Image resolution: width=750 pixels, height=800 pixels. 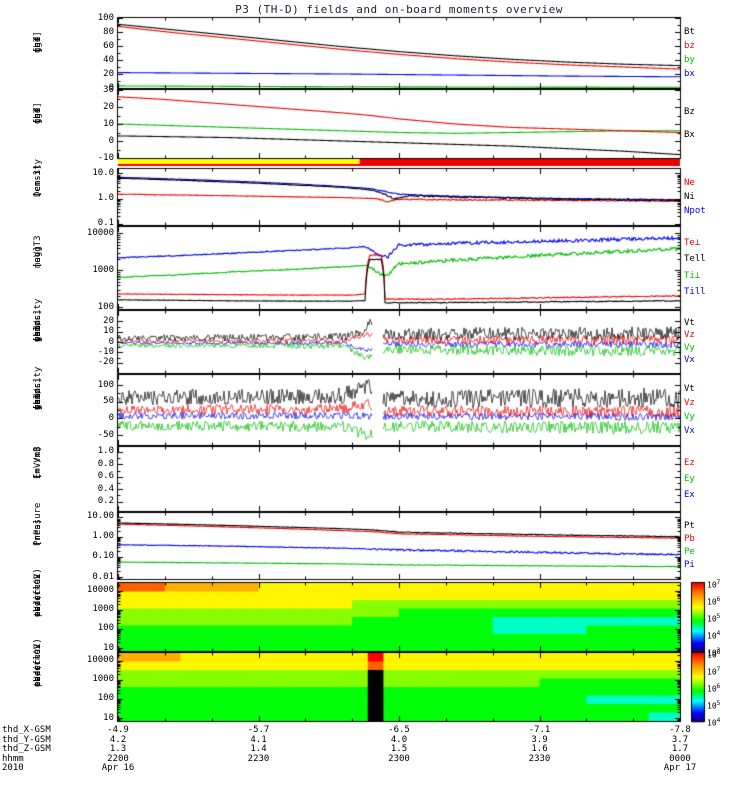 I want to click on axis-tick-value: 2200, so click(x=118, y=758).